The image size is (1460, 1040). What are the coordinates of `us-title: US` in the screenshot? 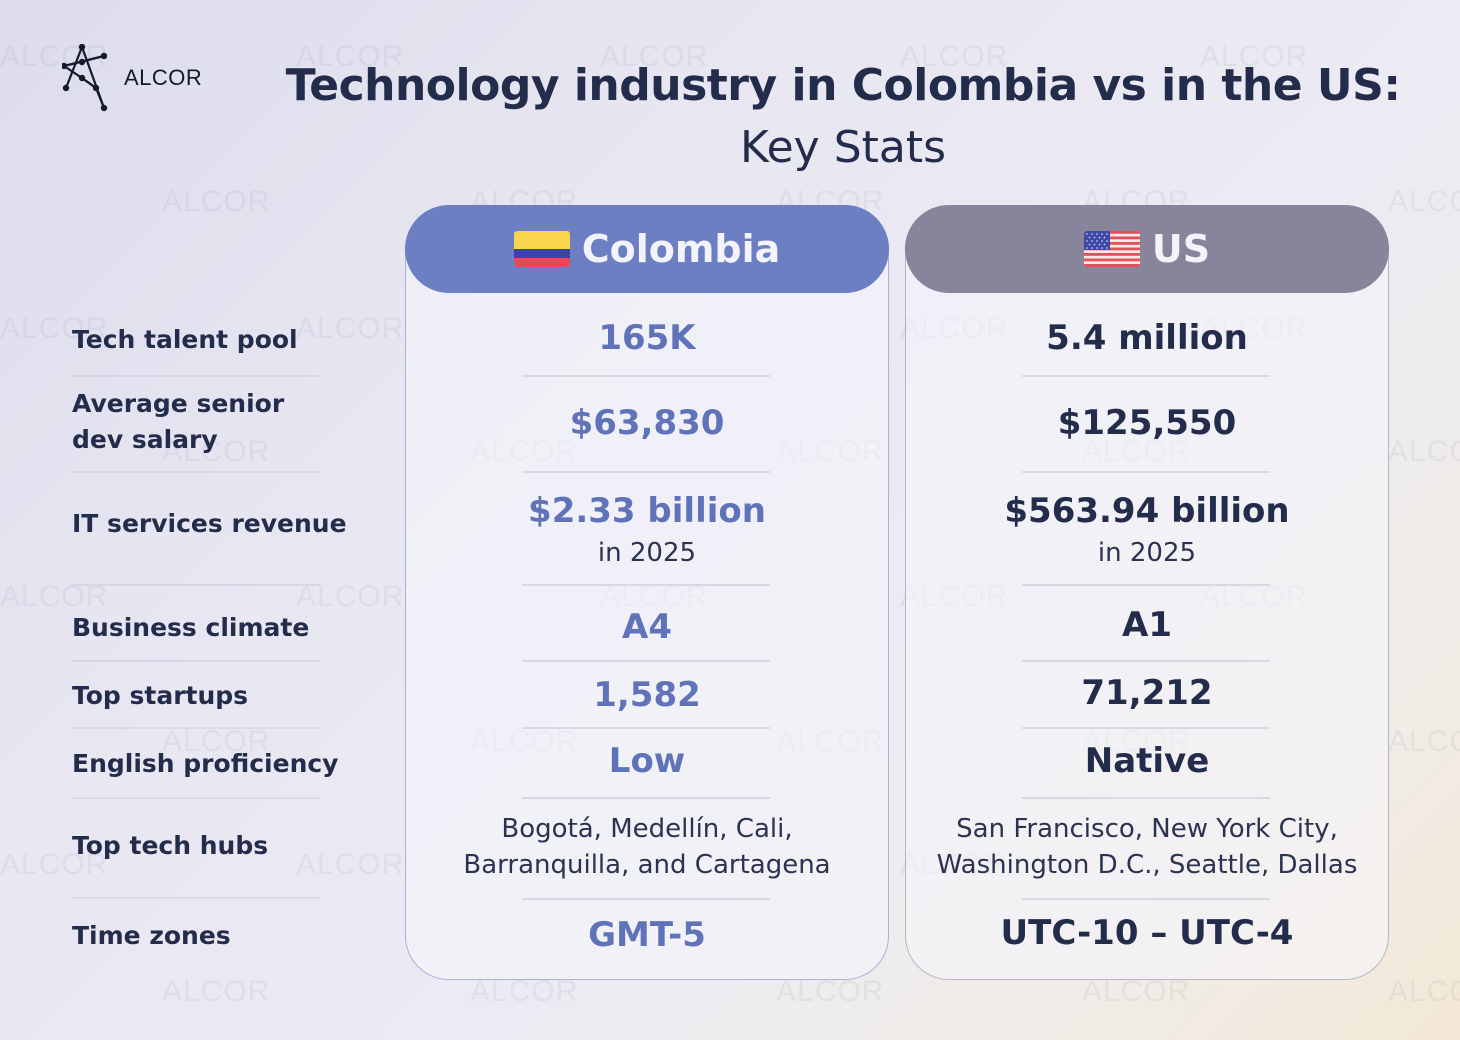 It's located at (1181, 249).